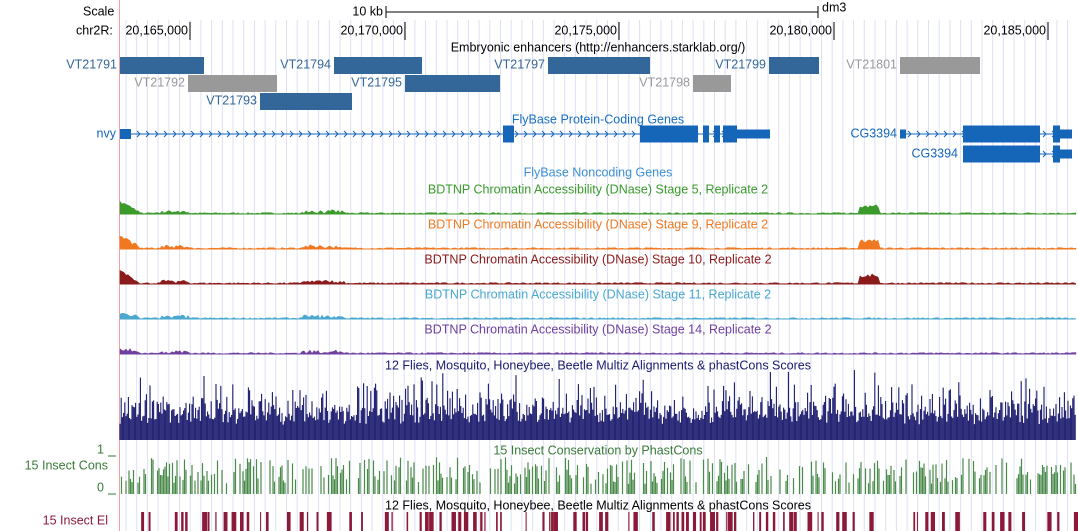 The width and height of the screenshot is (1078, 531). Describe the element at coordinates (598, 207) in the screenshot. I see `dnase-signal` at that location.